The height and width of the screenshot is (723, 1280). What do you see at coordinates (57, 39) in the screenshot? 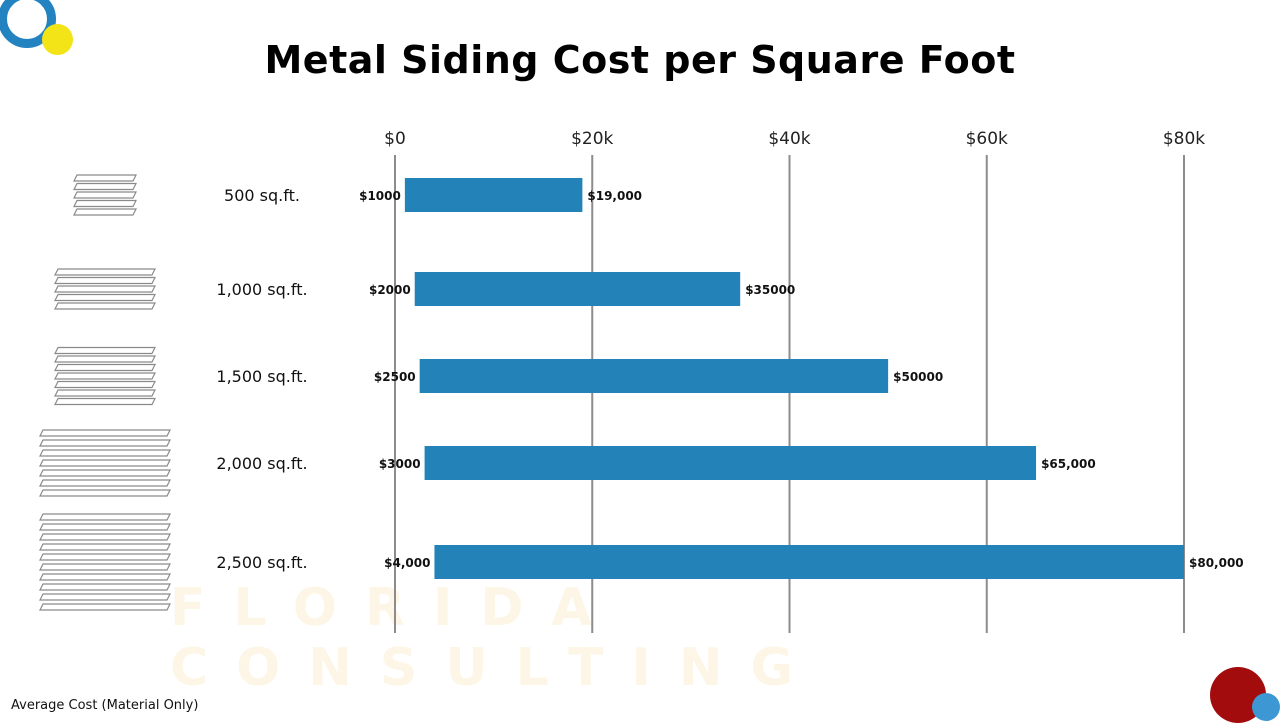
I see `logo-dot-icon` at bounding box center [57, 39].